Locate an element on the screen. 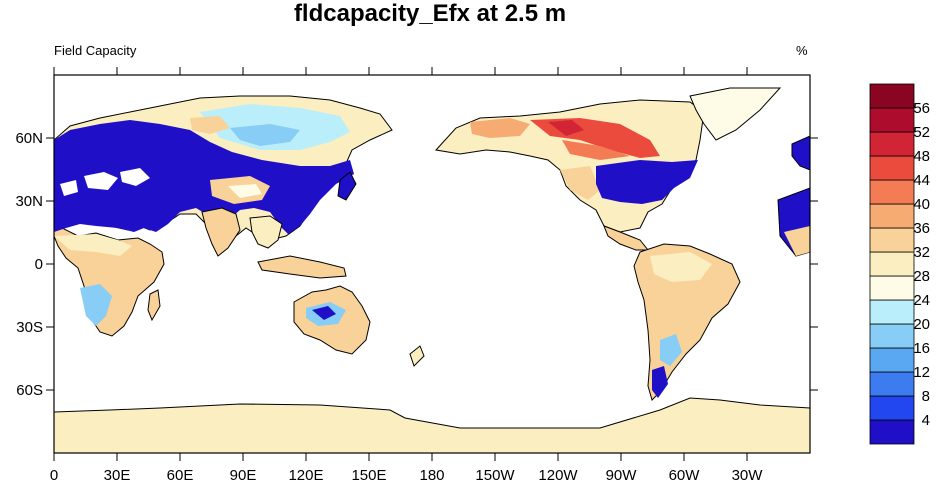 The image size is (947, 490). europe-white-patch is located at coordinates (101, 181).